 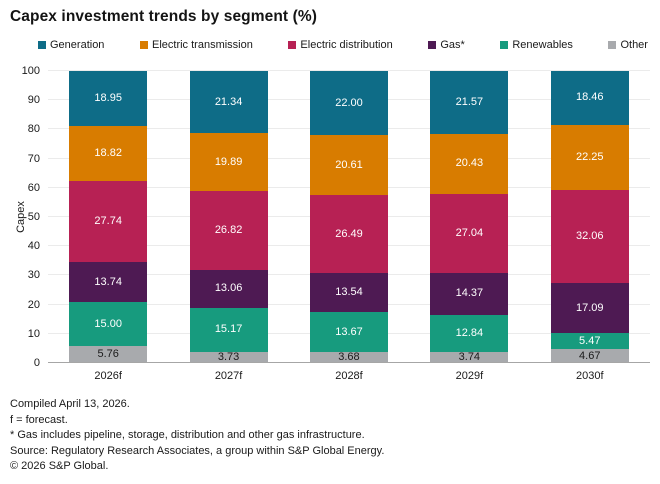 I want to click on legend-label: Gas*, so click(x=452, y=45).